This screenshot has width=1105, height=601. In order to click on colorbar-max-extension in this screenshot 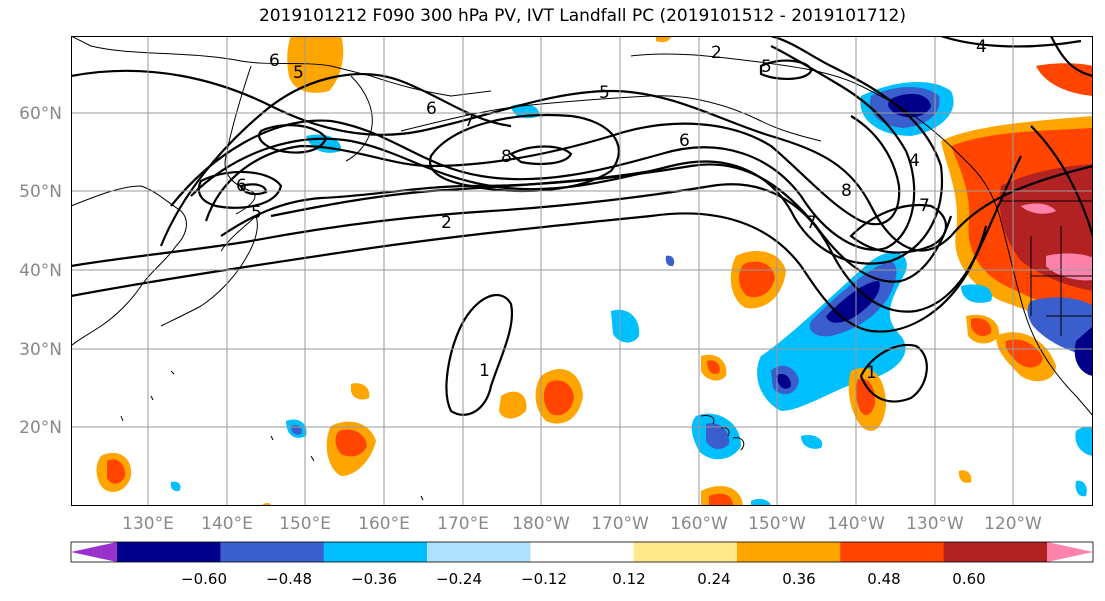, I will do `click(1070, 552)`.